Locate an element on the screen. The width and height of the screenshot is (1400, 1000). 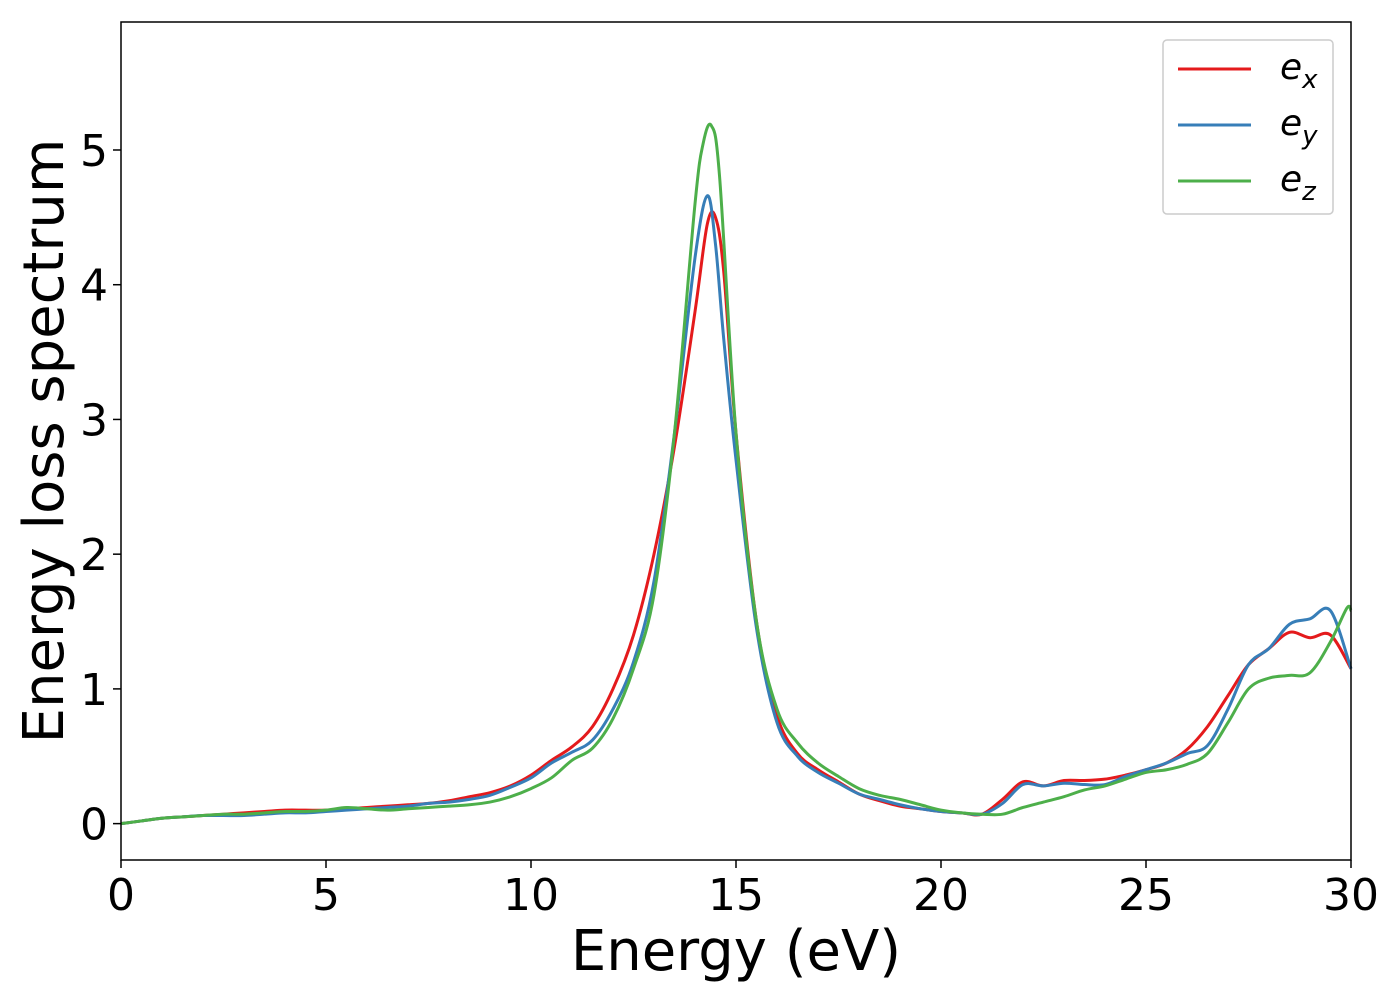
y-tick-label: 2 is located at coordinates (94, 555).